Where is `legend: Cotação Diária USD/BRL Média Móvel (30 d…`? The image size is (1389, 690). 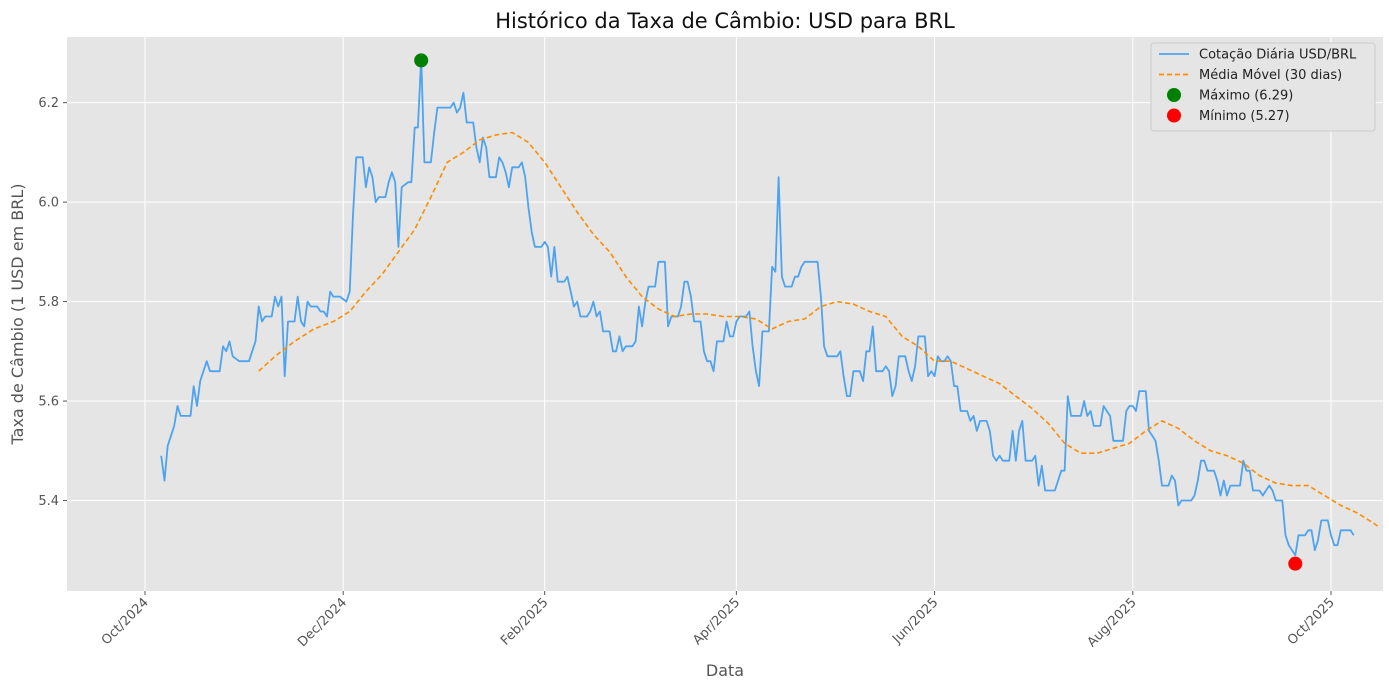 legend: Cotação Diária USD/BRL Média Móvel (30 d… is located at coordinates (1263, 87).